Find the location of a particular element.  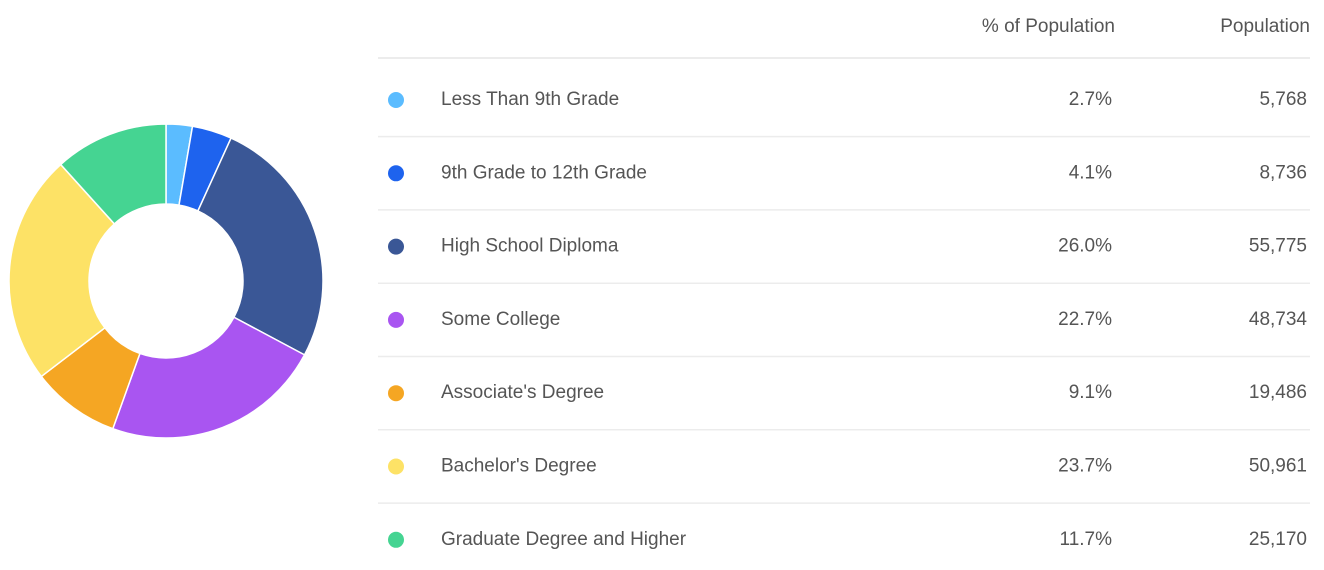

column-header: % of Population is located at coordinates (1048, 26).